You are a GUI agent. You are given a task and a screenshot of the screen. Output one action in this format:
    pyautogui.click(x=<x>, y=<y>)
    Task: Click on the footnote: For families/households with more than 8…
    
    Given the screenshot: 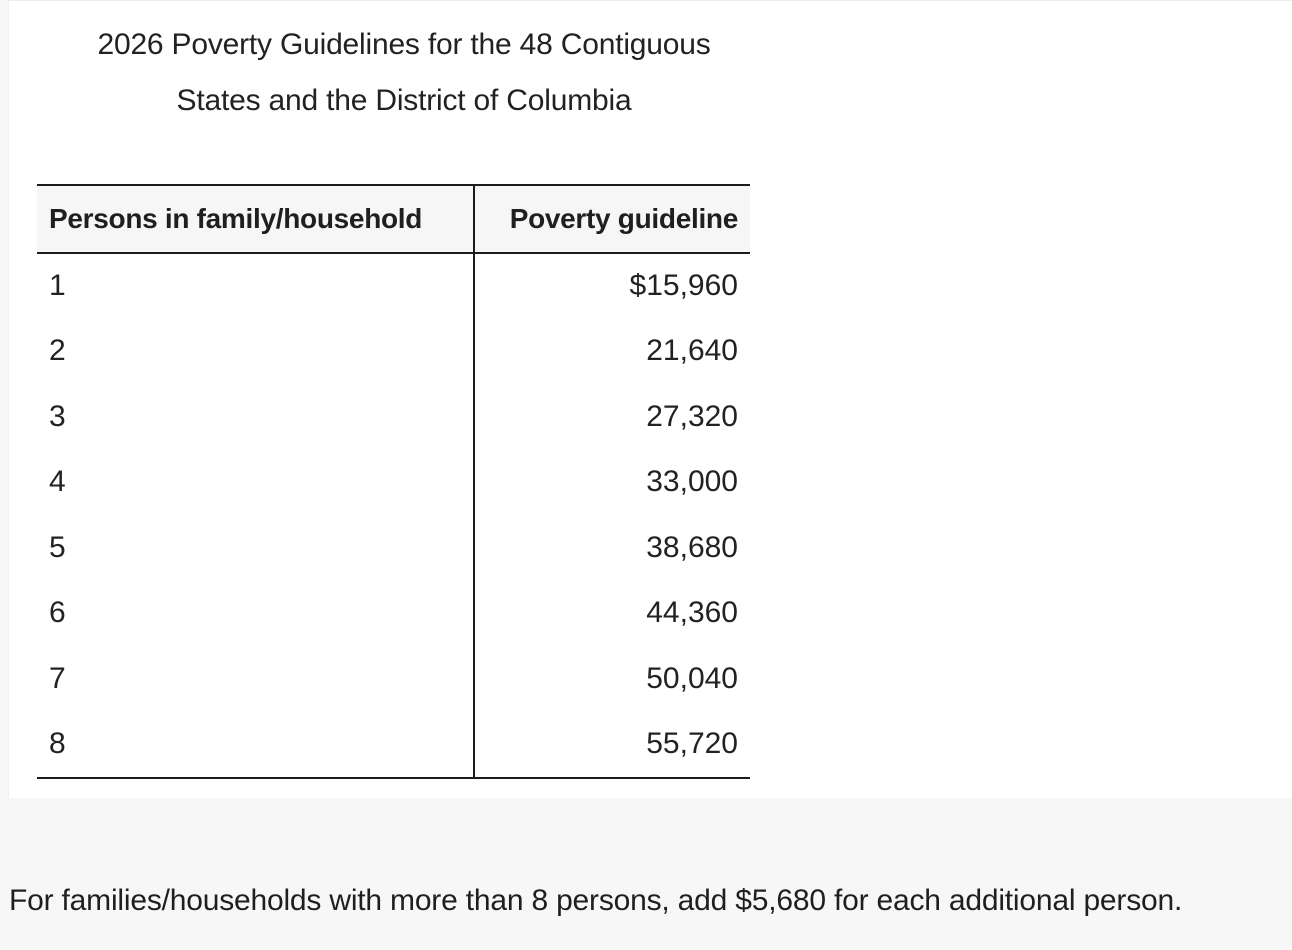 What is the action you would take?
    pyautogui.click(x=596, y=900)
    